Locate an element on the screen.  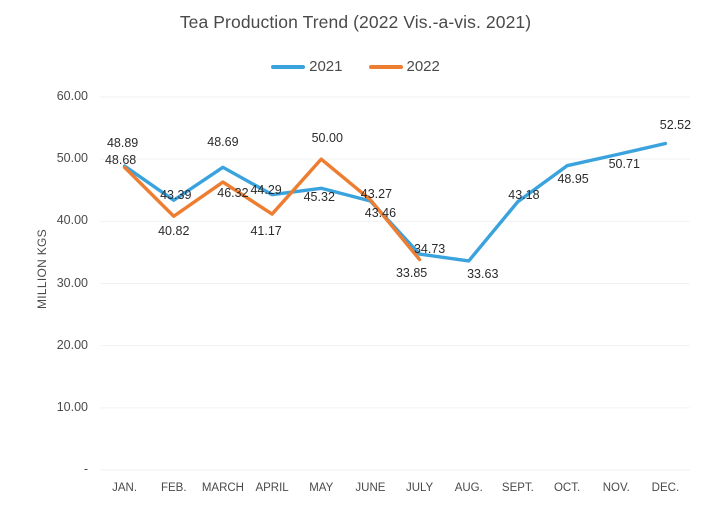
data-label-2022-MAY: 50.00 is located at coordinates (327, 138).